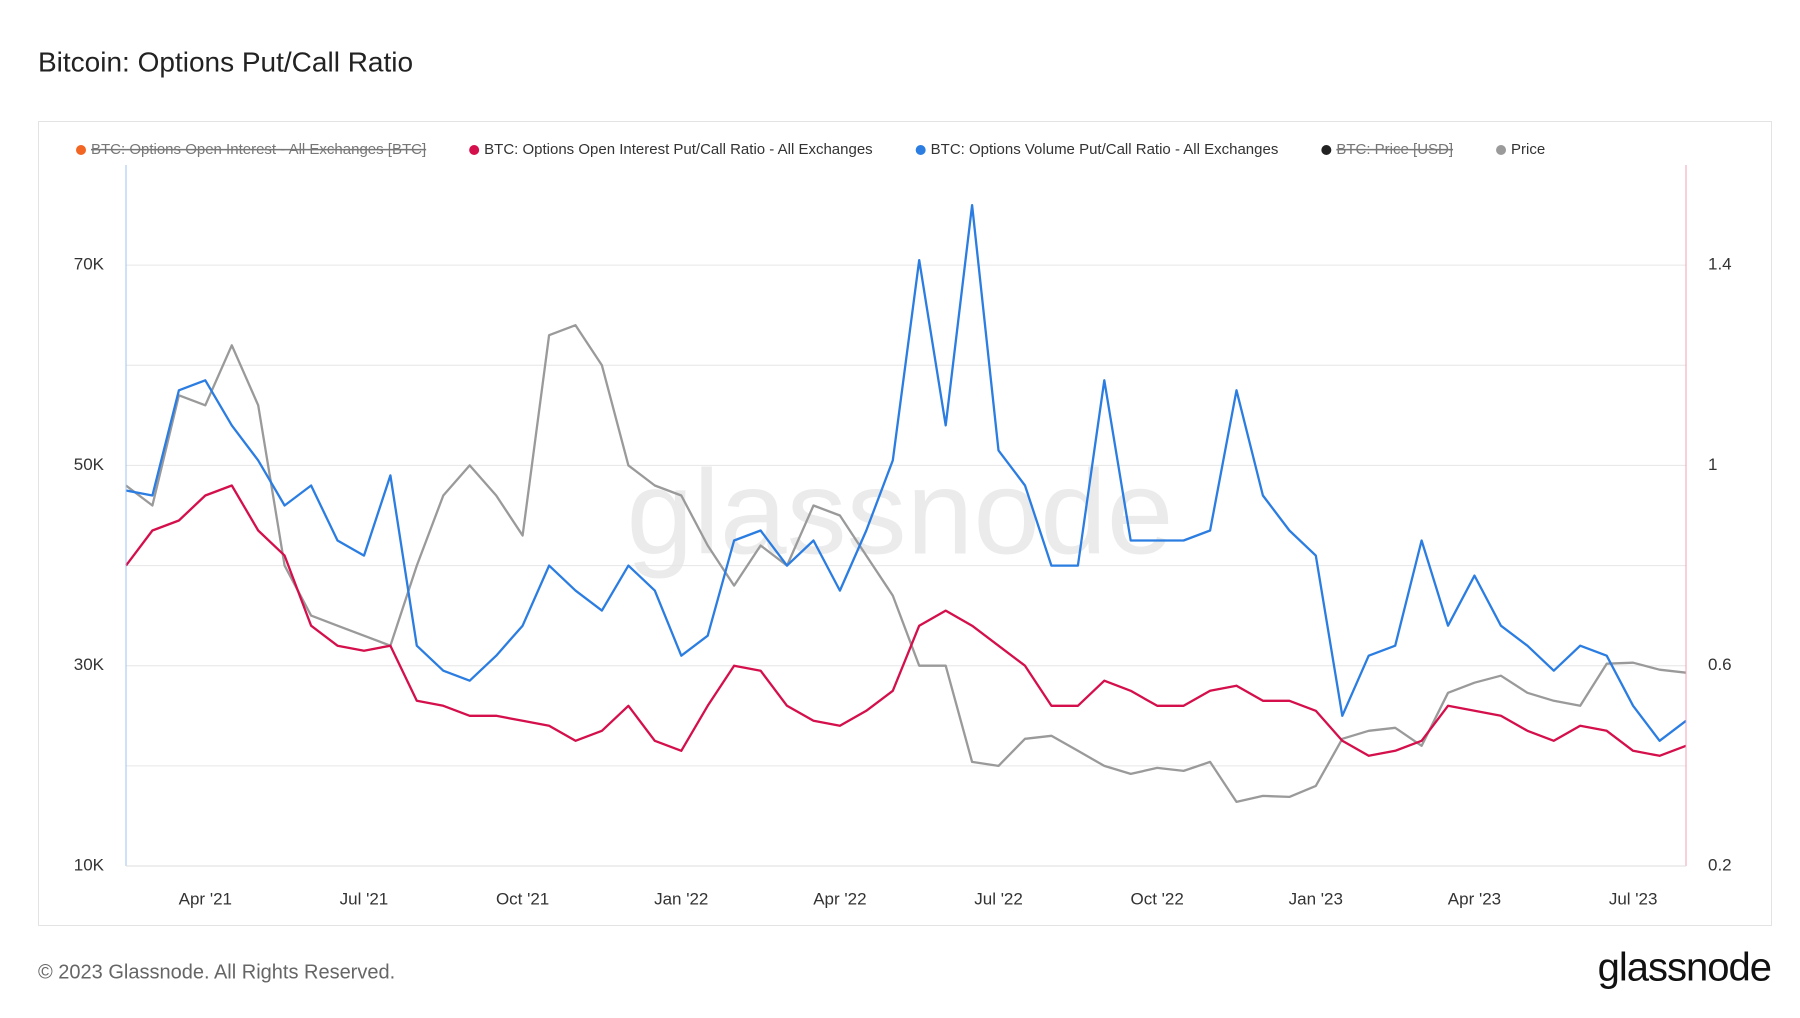  Describe the element at coordinates (225, 61) in the screenshot. I see `chart-title: Bitcoin: Options Put/Call Ratio` at that location.